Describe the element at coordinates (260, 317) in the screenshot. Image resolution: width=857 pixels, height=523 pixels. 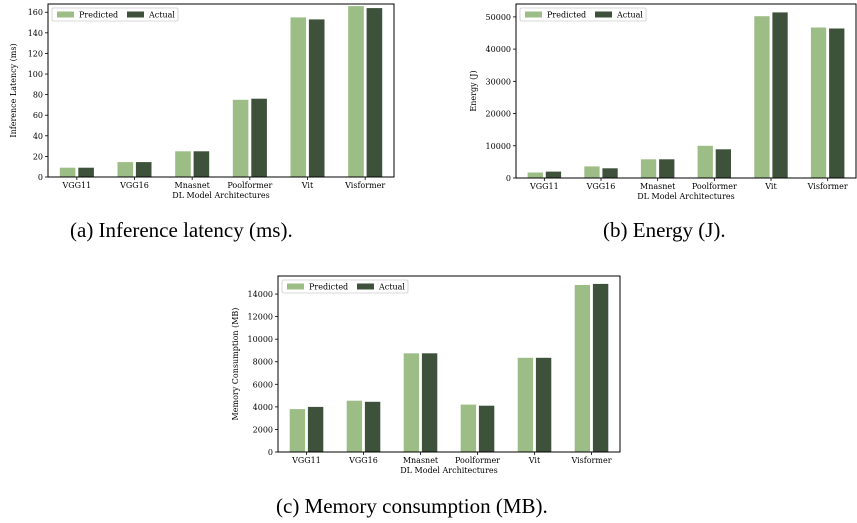
I see `y-tick-label: 12000` at that location.